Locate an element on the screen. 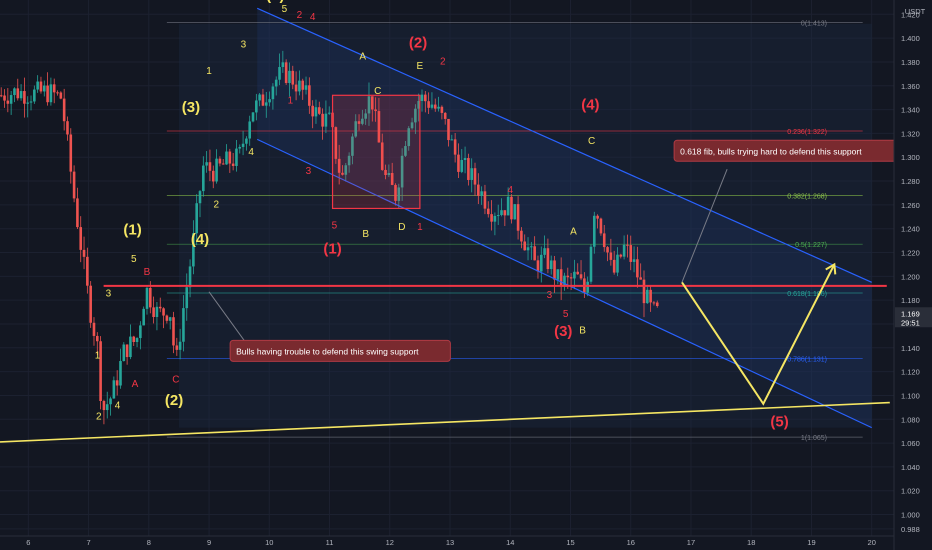  current-price-label: 1.169 is located at coordinates (910, 313).